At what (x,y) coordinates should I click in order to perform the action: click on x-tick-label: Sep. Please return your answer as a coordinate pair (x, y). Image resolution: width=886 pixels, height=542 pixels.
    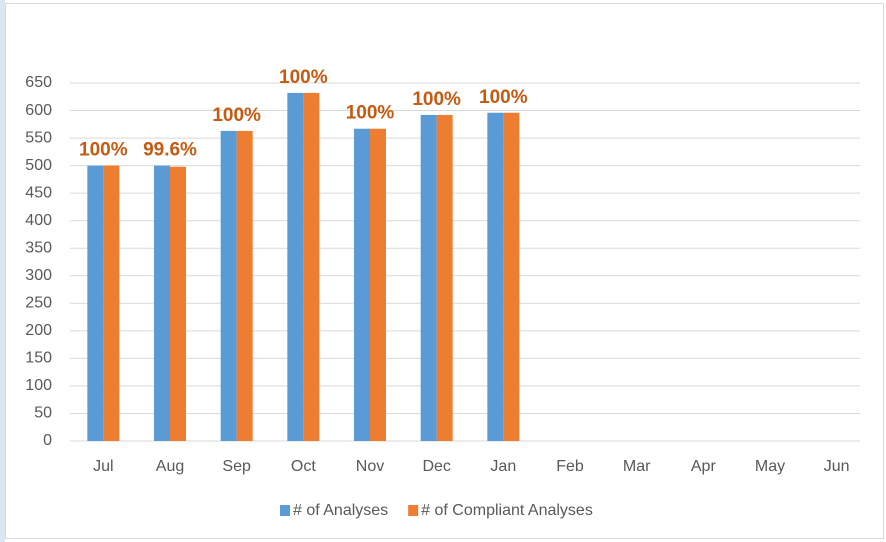
    Looking at the image, I should click on (236, 466).